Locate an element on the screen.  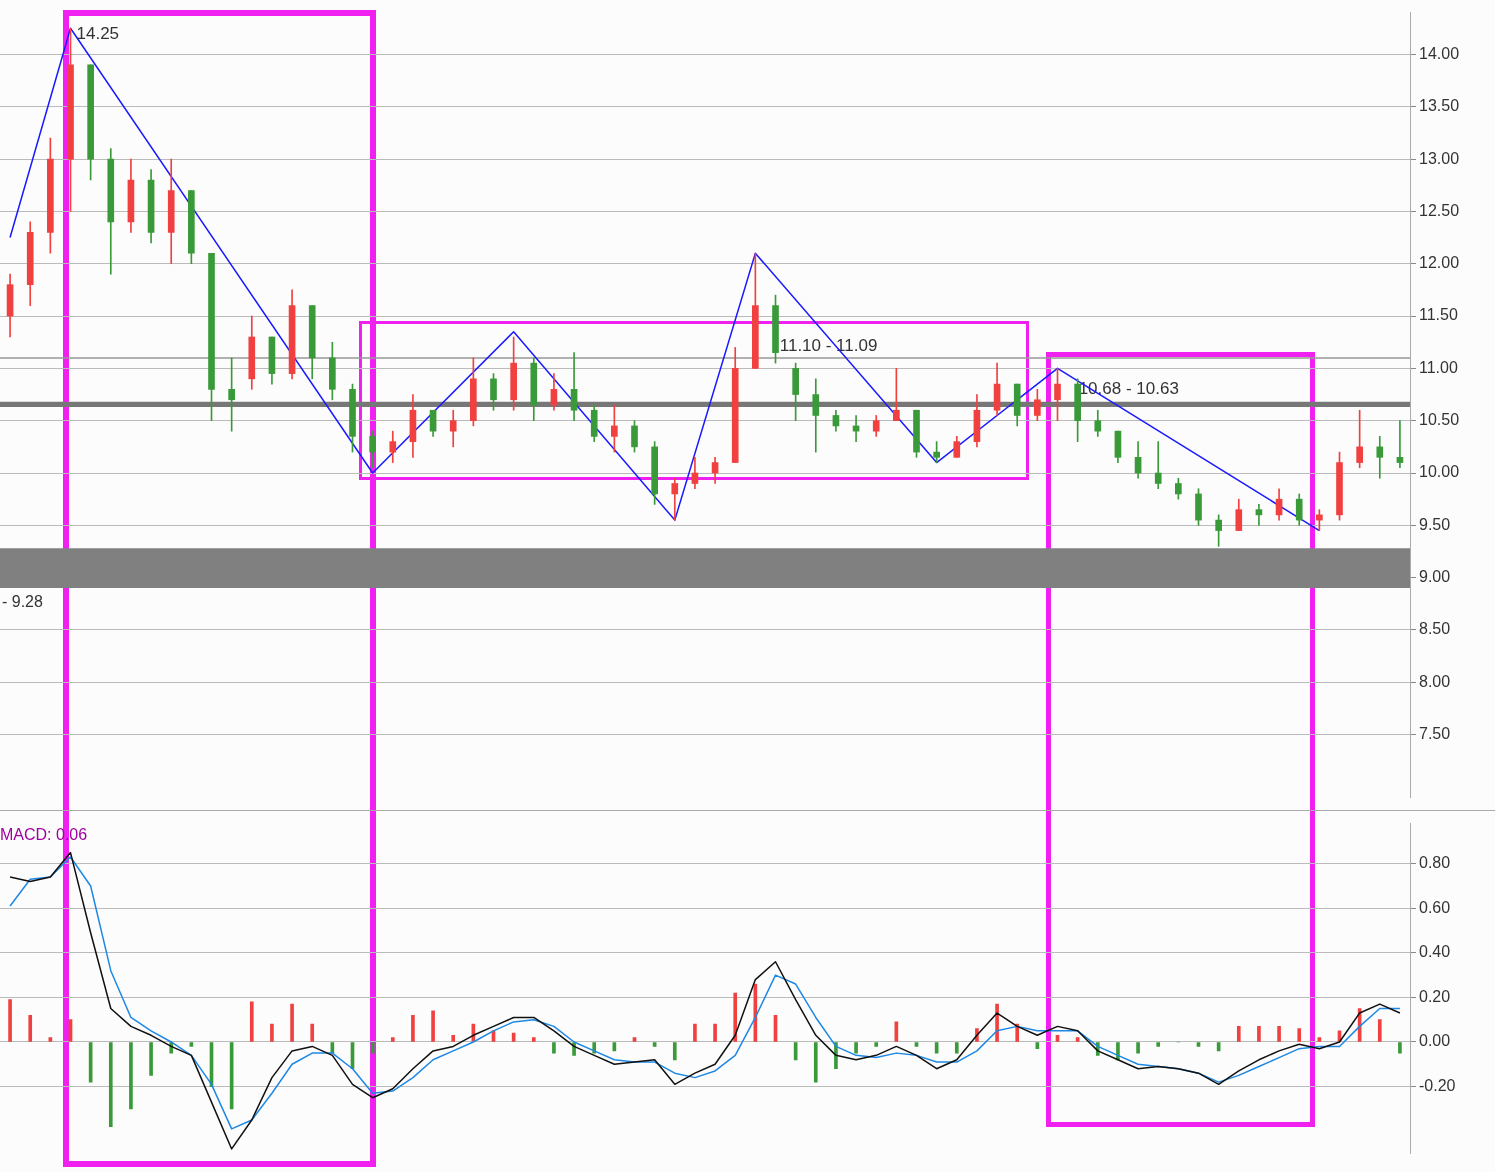
y-tick-label: 0.20 is located at coordinates (1435, 996).